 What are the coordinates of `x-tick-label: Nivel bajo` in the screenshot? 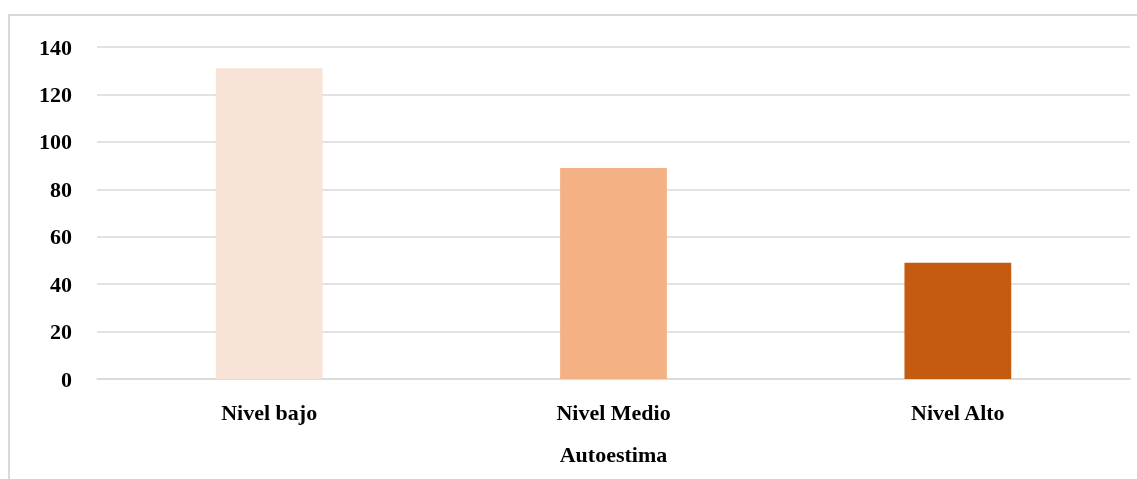 It's located at (269, 412).